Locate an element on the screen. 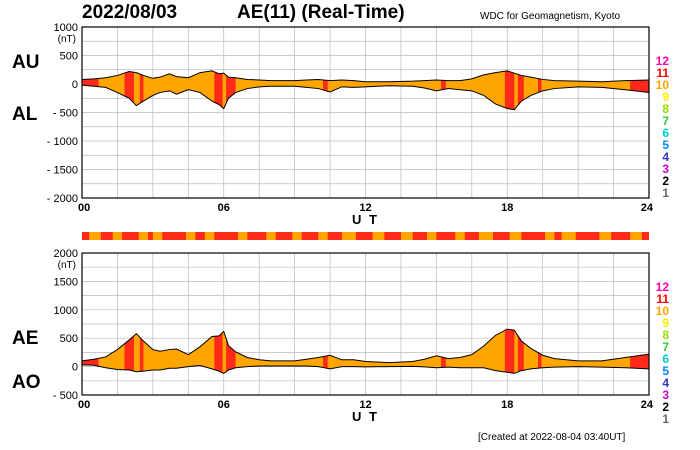 Image resolution: width=700 pixels, height=450 pixels. au-label: AU is located at coordinates (26, 62).